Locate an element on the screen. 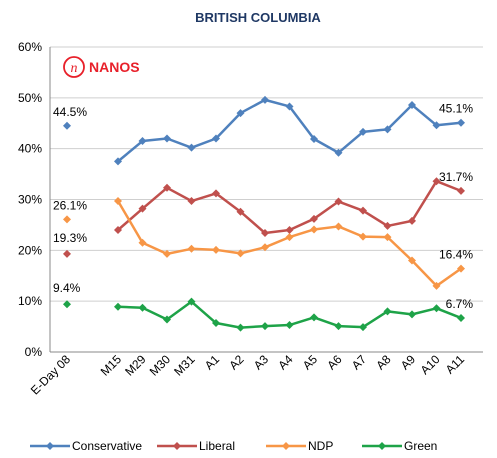 This screenshot has height=458, width=497. end-data-label: 31.7% is located at coordinates (456, 177).